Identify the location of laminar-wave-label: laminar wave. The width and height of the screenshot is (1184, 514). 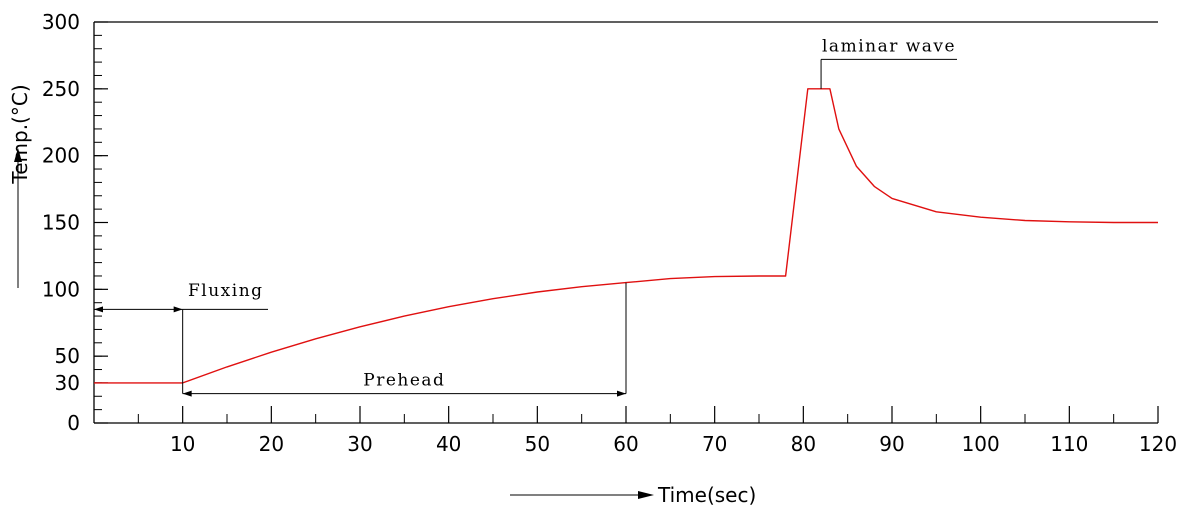
(889, 46).